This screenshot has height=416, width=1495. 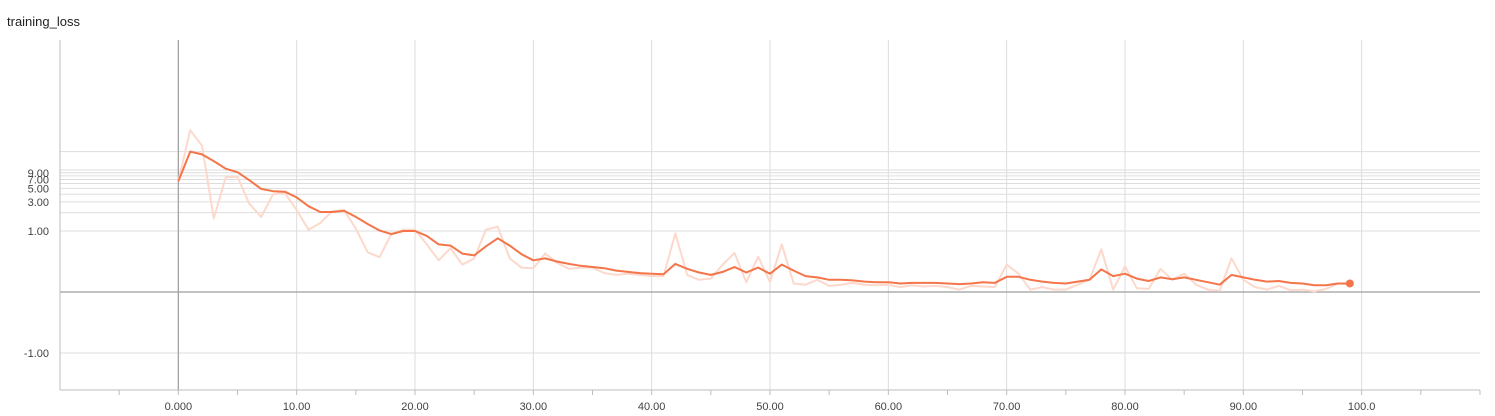 I want to click on x-tick-label: 0.000, so click(x=179, y=407).